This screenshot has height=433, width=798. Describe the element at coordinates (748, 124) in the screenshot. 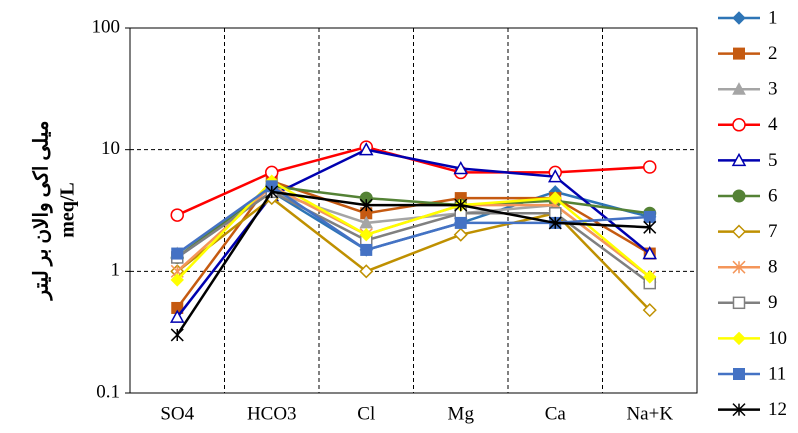

I see `legend-item: 4` at that location.